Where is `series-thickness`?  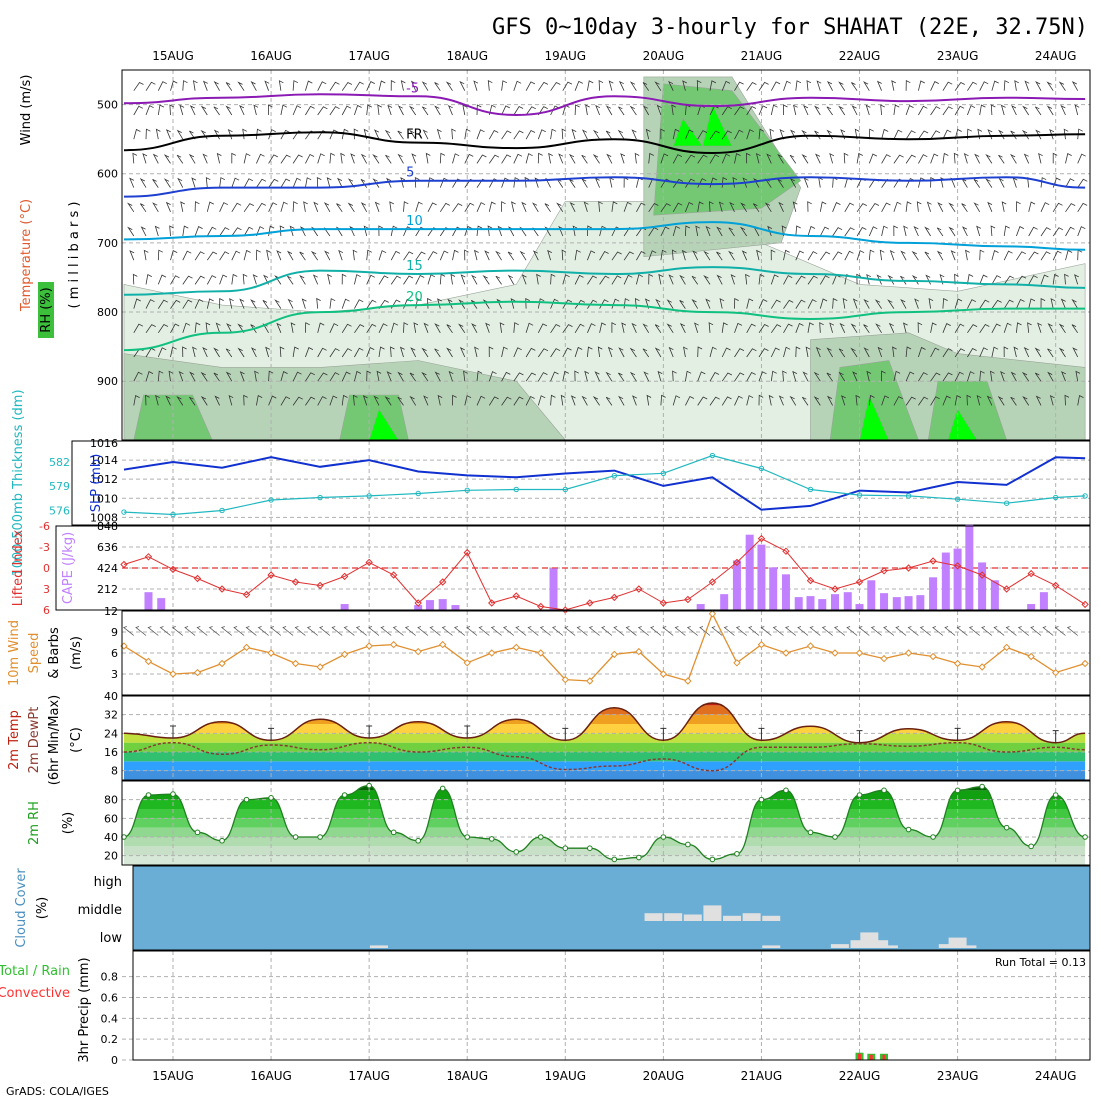
series-thickness is located at coordinates (604, 485).